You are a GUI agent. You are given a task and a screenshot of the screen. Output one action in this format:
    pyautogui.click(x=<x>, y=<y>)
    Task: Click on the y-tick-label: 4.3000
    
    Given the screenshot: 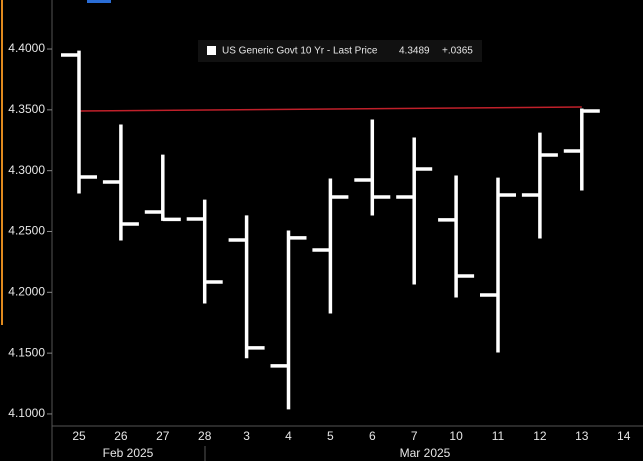 What is the action you would take?
    pyautogui.click(x=26, y=170)
    